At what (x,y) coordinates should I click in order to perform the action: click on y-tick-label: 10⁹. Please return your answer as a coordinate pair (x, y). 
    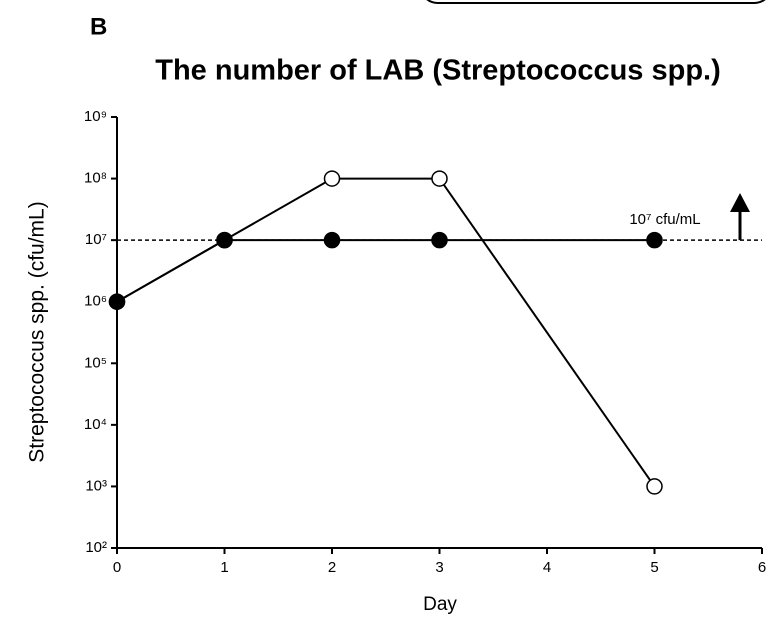
    Looking at the image, I should click on (95, 116).